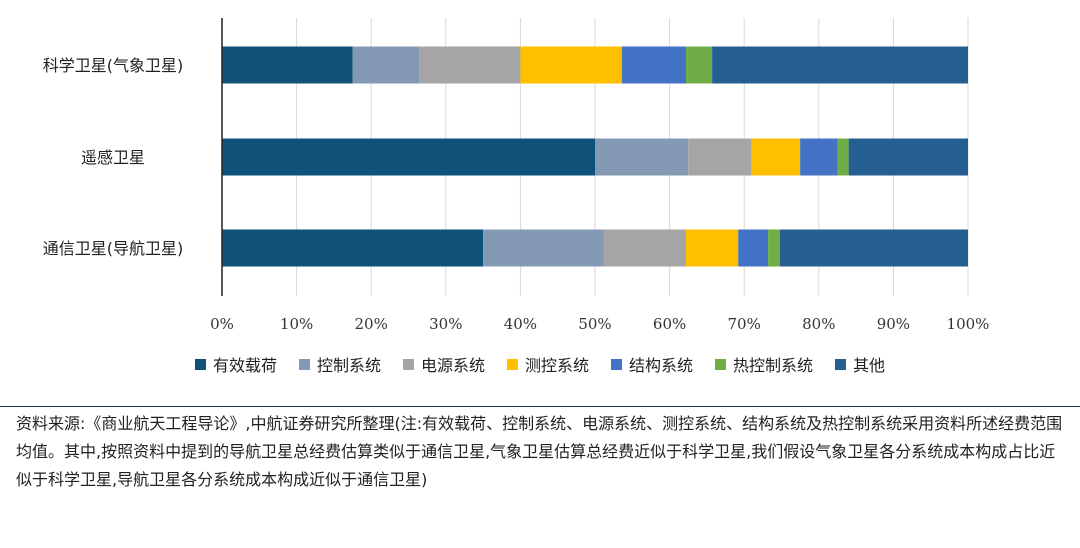 The width and height of the screenshot is (1080, 548). I want to click on legend-label: 结构系统, so click(661, 365).